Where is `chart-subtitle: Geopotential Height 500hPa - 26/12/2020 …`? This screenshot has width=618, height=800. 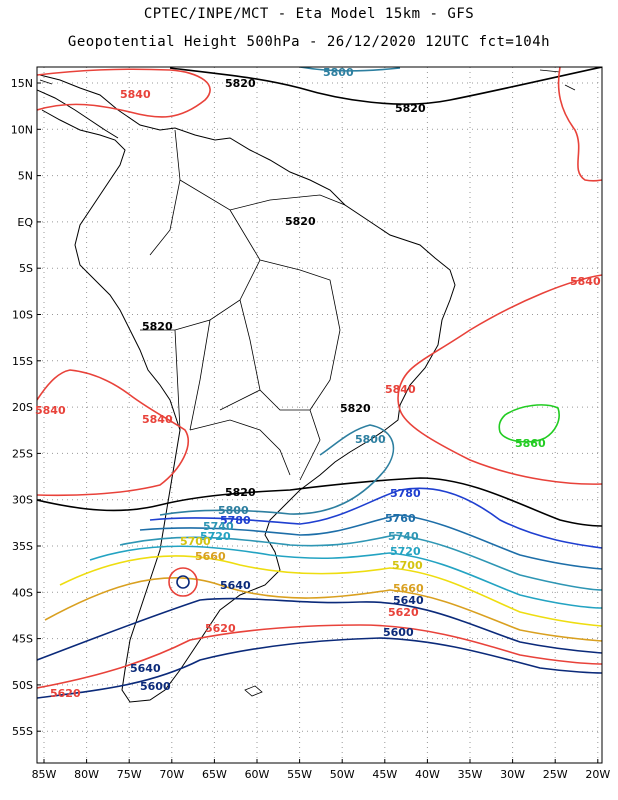
chart-subtitle: Geopotential Height 500hPa - 26/12/2020 … is located at coordinates (309, 42).